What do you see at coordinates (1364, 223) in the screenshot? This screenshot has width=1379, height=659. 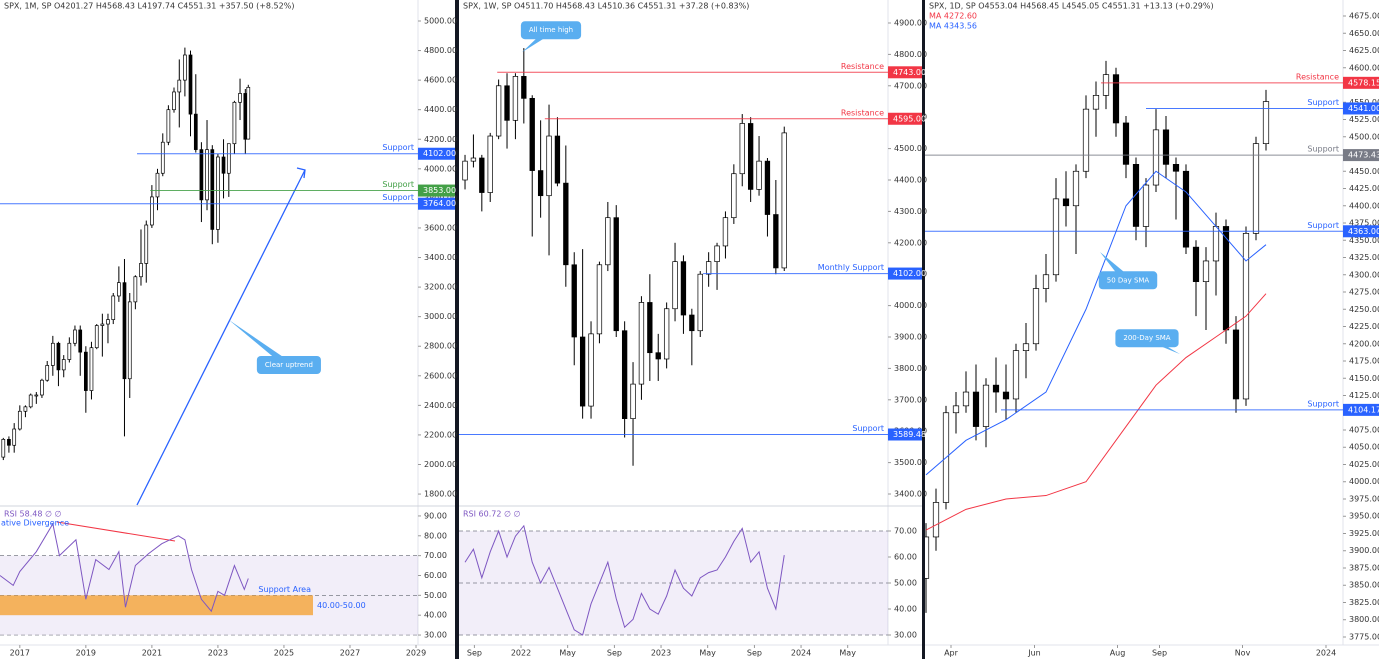 I see `y-tick-label: 4375.00` at bounding box center [1364, 223].